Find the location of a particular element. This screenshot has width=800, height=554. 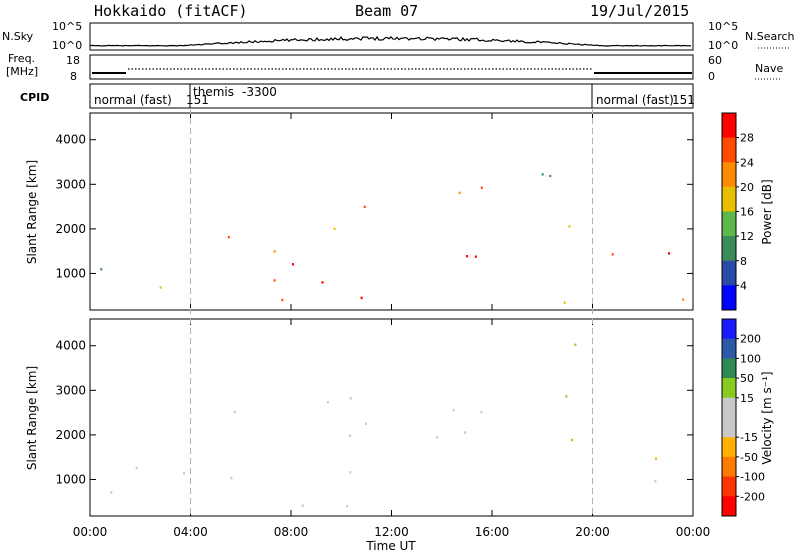

freq-tick-low: 8 is located at coordinates (73, 76).